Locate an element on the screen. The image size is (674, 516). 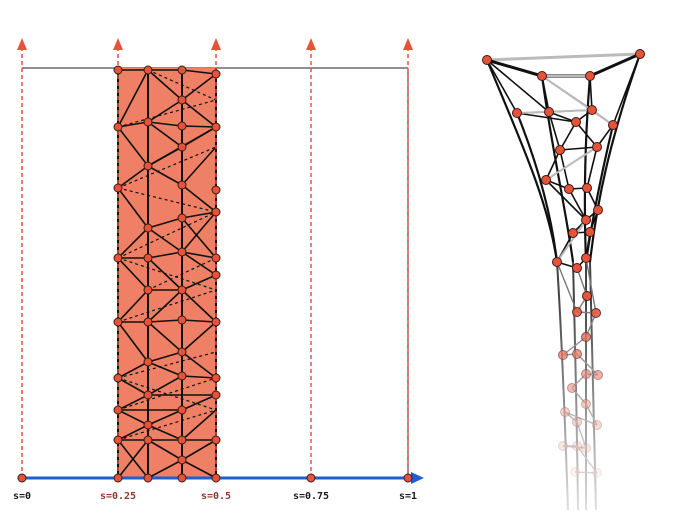
band-mesh-nodes is located at coordinates (167, 265).